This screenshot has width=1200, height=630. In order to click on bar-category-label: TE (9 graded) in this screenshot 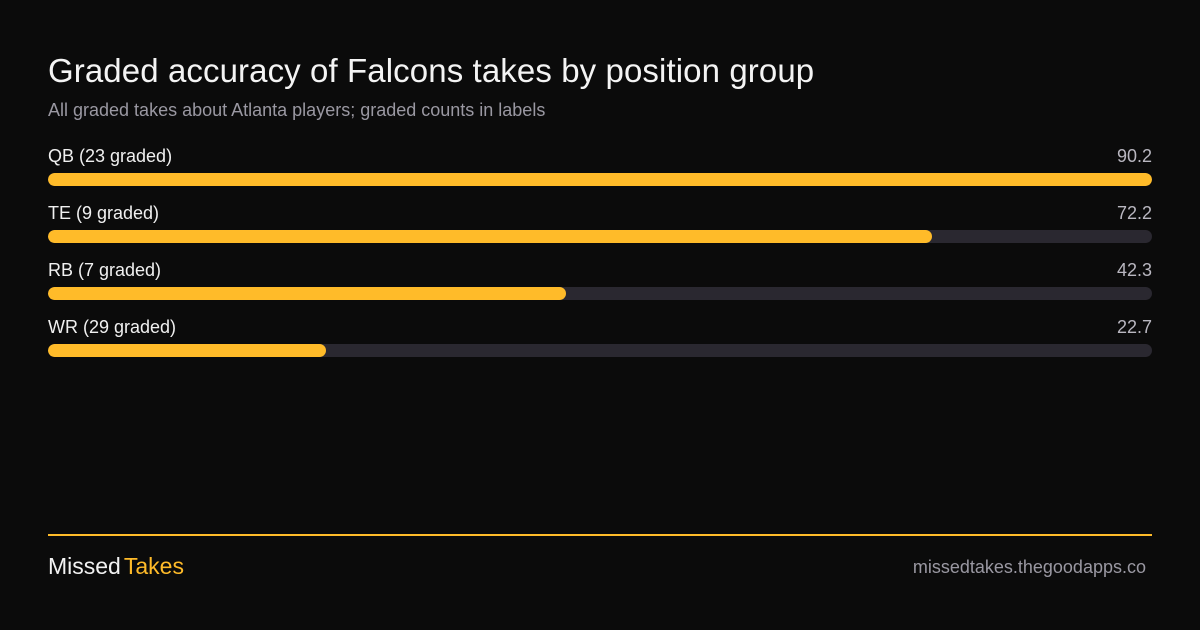, I will do `click(104, 213)`.